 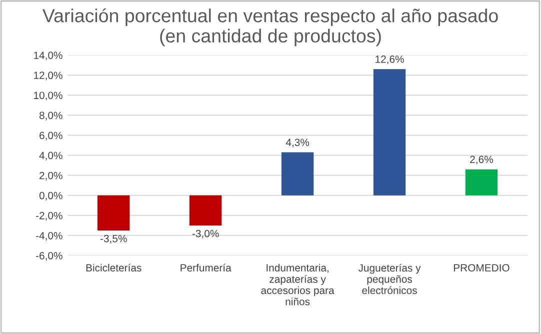 I want to click on y-tick-label: 2,0%, so click(x=51, y=176).